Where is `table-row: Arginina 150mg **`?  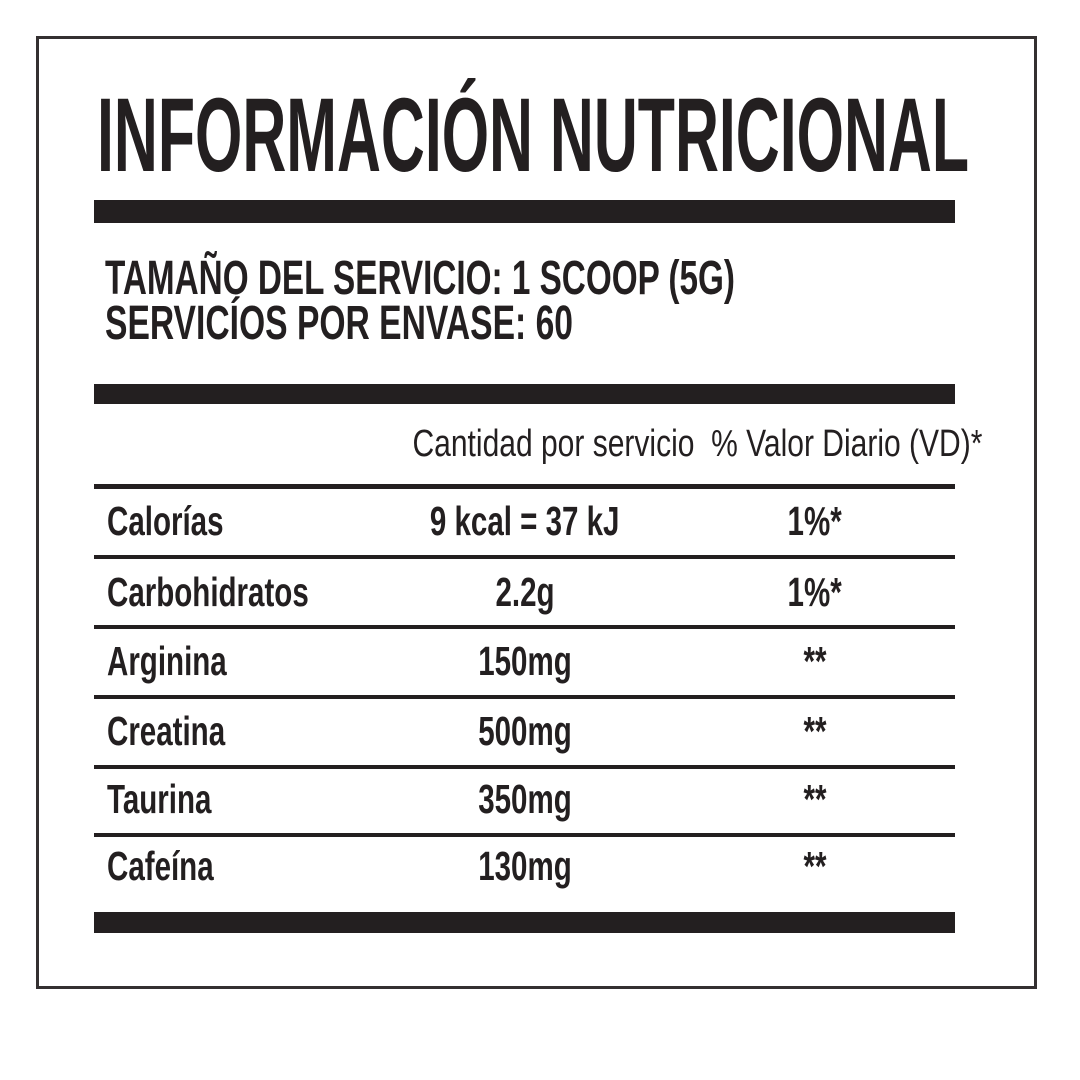
table-row: Arginina 150mg ** is located at coordinates (524, 661).